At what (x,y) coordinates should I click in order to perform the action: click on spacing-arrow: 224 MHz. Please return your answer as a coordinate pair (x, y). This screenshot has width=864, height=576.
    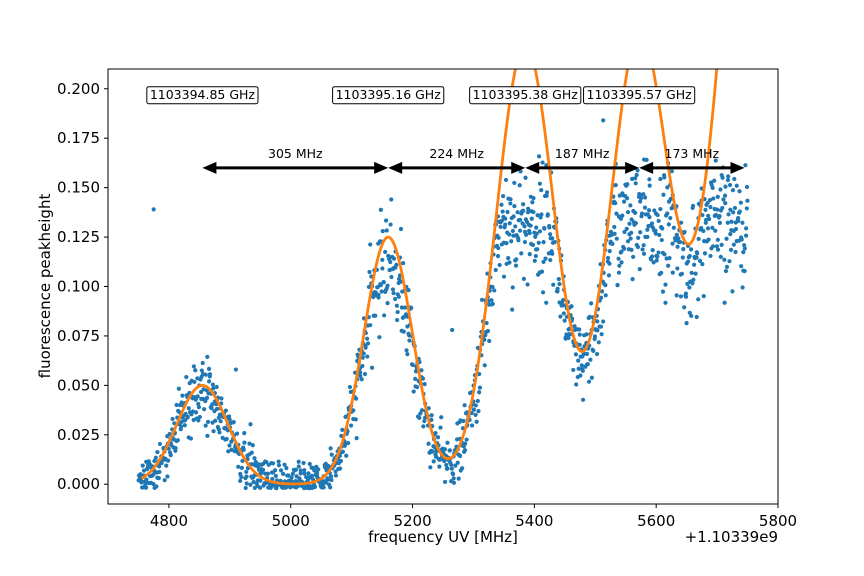
    Looking at the image, I should click on (457, 160).